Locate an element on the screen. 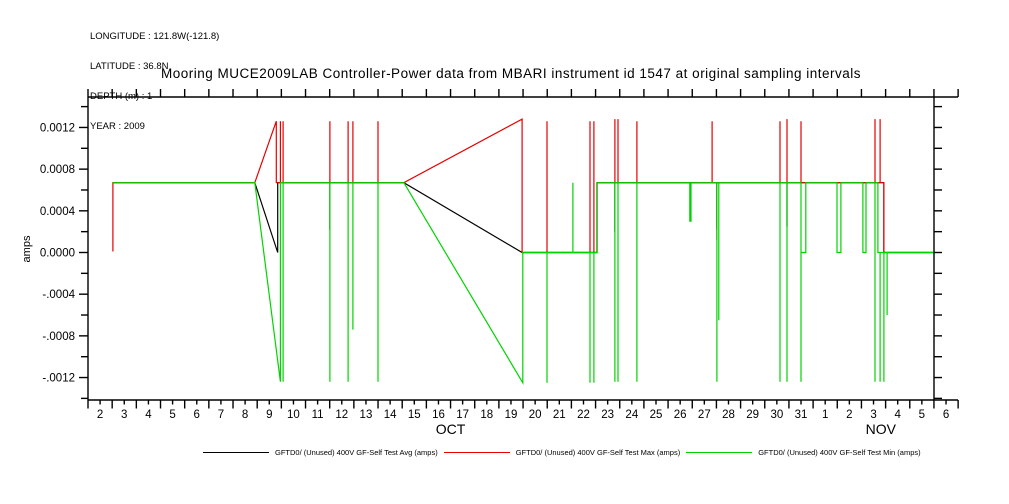 This screenshot has width=1009, height=504. svg-text: 0.0008 is located at coordinates (57, 170).